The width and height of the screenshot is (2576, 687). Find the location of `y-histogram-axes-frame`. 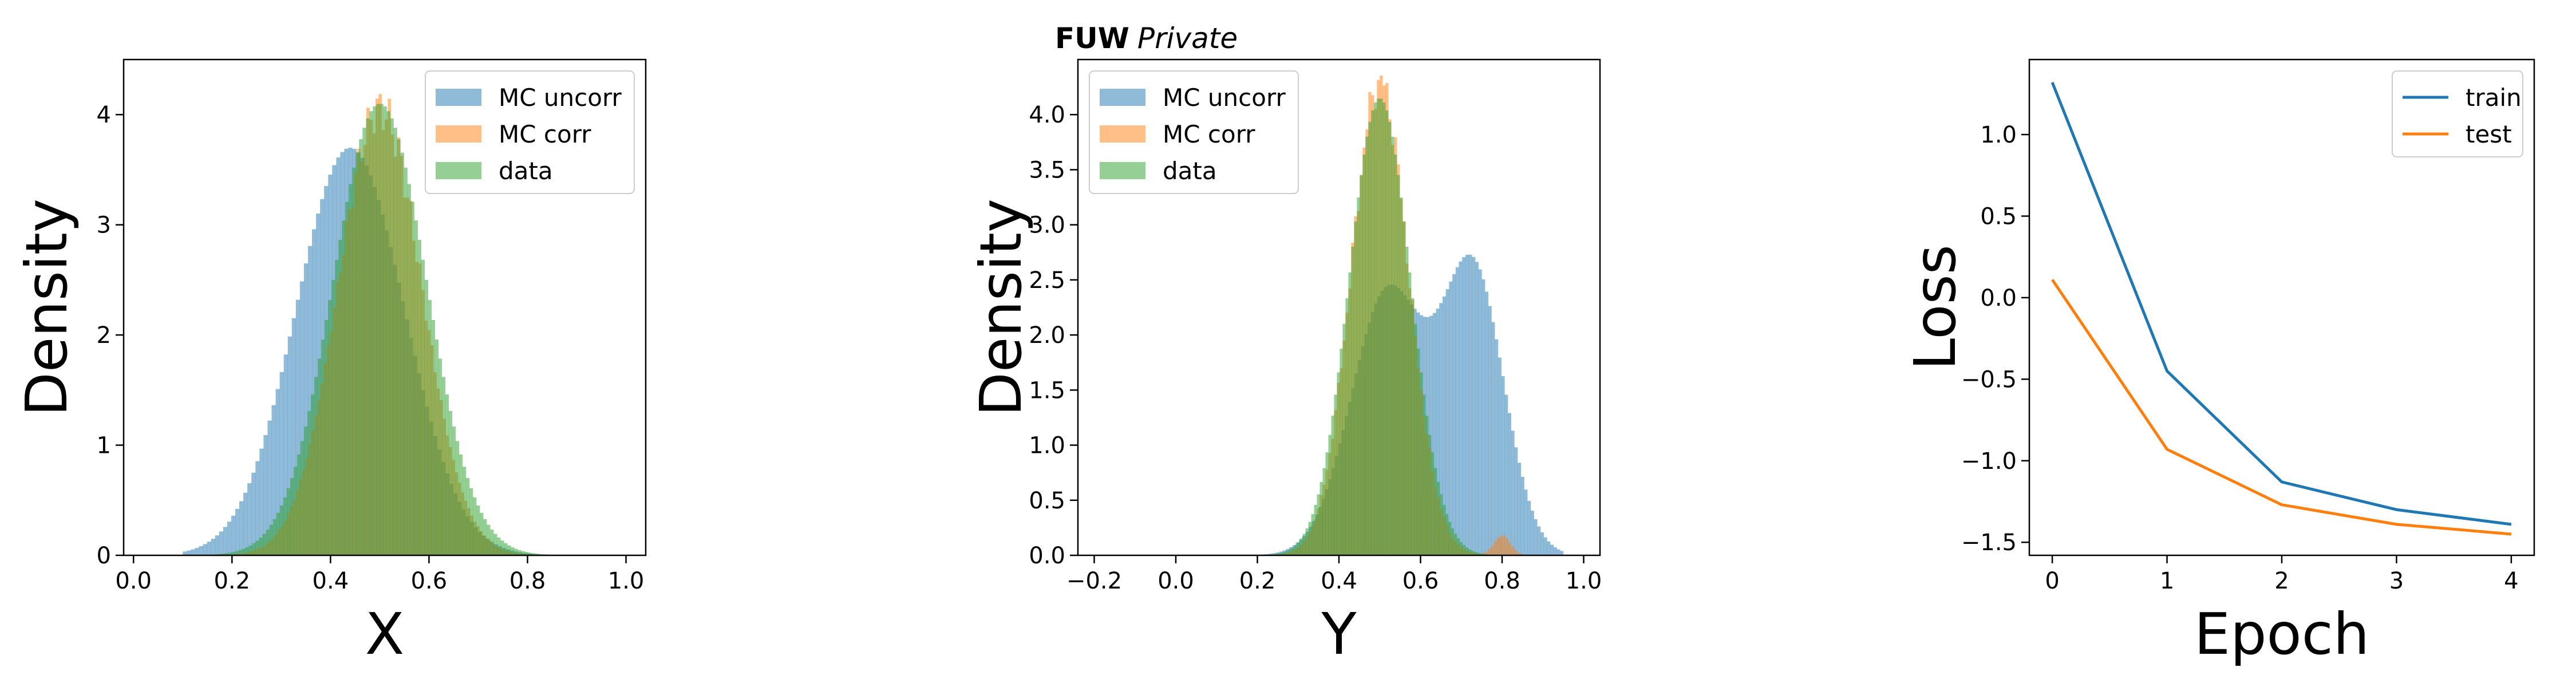

y-histogram-axes-frame is located at coordinates (1339, 307).